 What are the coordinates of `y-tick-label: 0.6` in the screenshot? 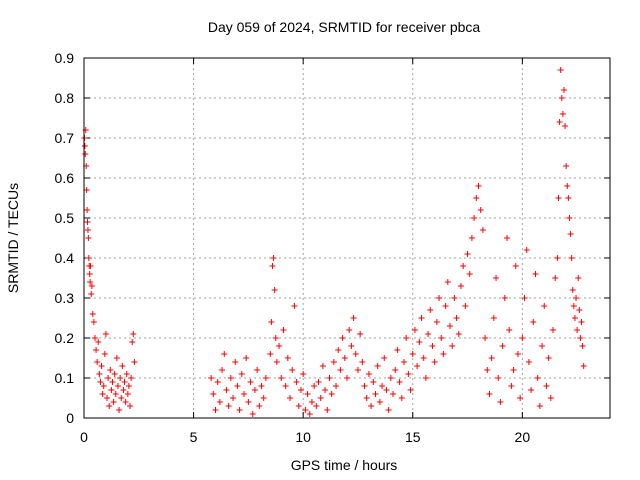 It's located at (65, 178).